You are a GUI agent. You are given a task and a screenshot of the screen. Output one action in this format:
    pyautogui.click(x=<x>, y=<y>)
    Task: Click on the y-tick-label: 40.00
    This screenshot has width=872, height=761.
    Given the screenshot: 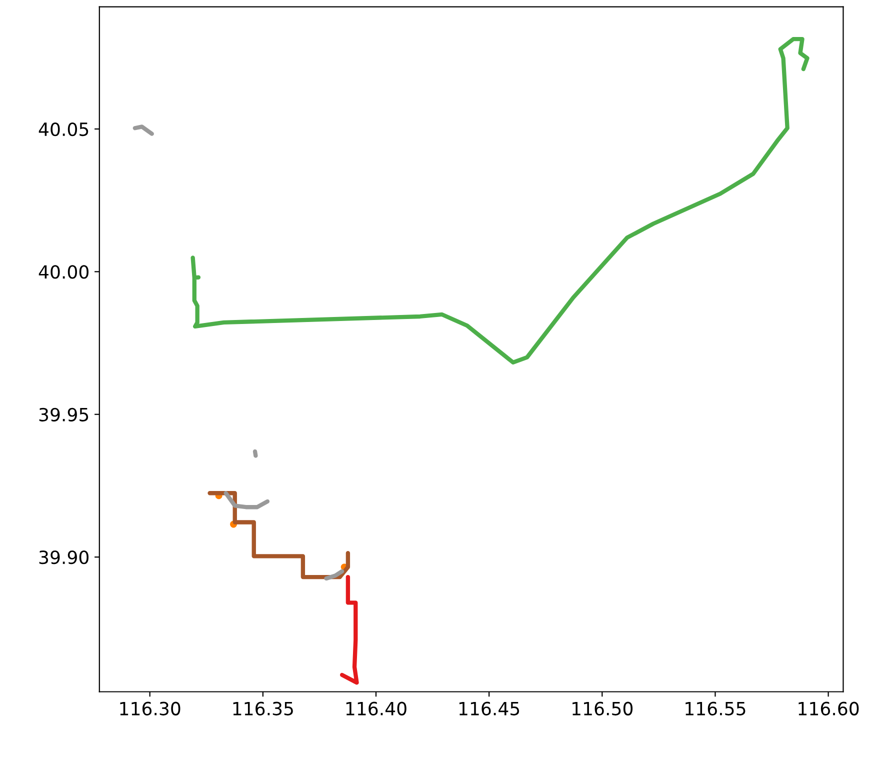 What is the action you would take?
    pyautogui.click(x=63, y=272)
    